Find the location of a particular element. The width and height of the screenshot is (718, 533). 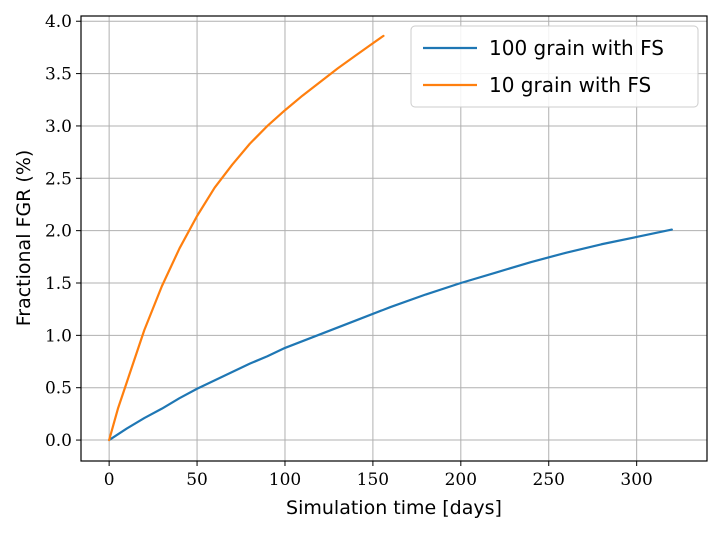

y-tick-label: 3.0 is located at coordinates (58, 127).